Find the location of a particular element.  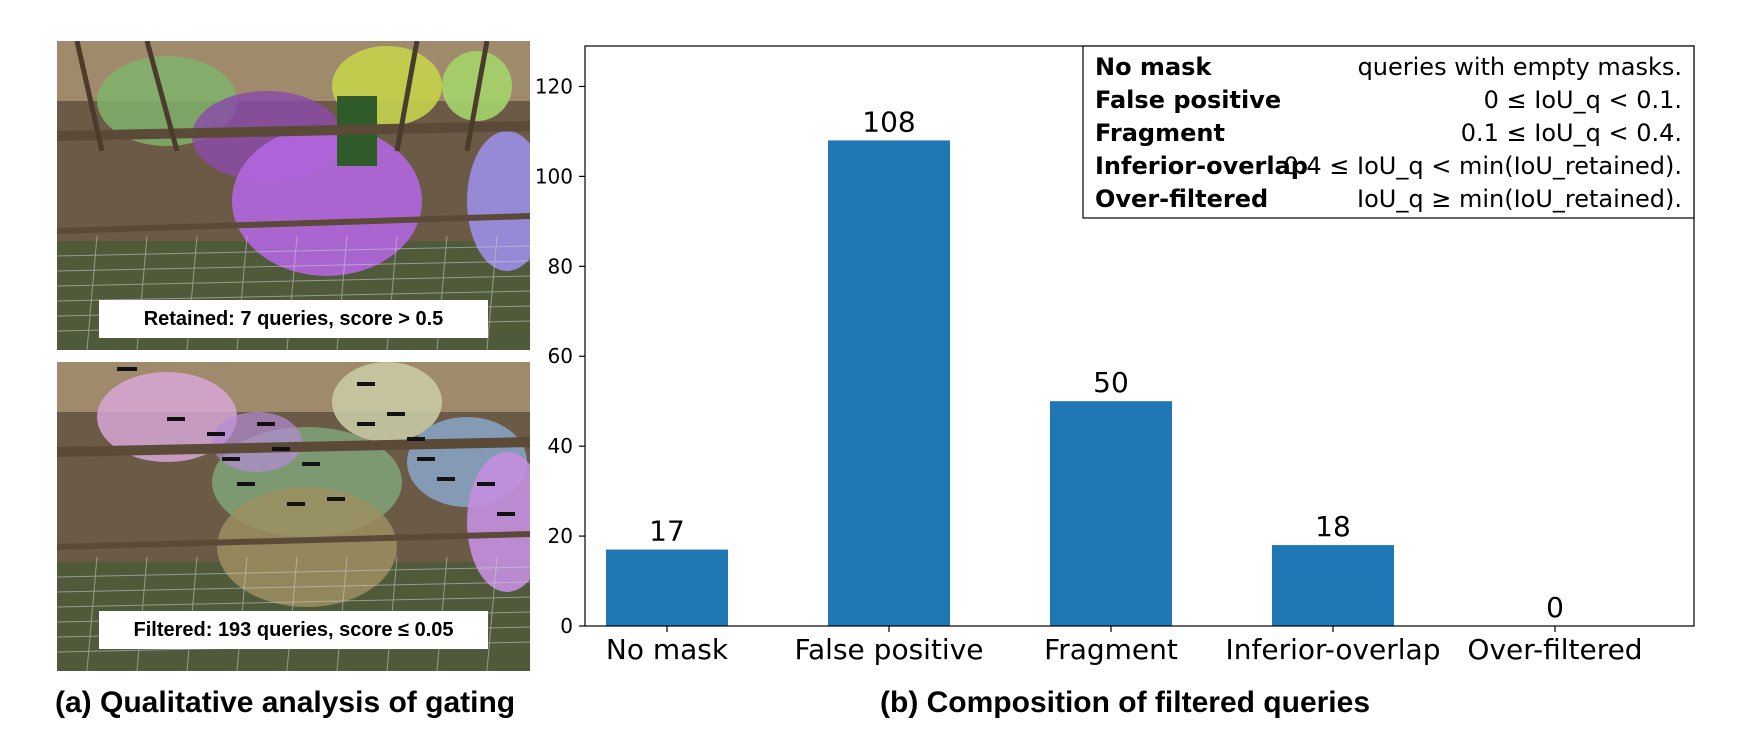

legend-box is located at coordinates (1388, 132).